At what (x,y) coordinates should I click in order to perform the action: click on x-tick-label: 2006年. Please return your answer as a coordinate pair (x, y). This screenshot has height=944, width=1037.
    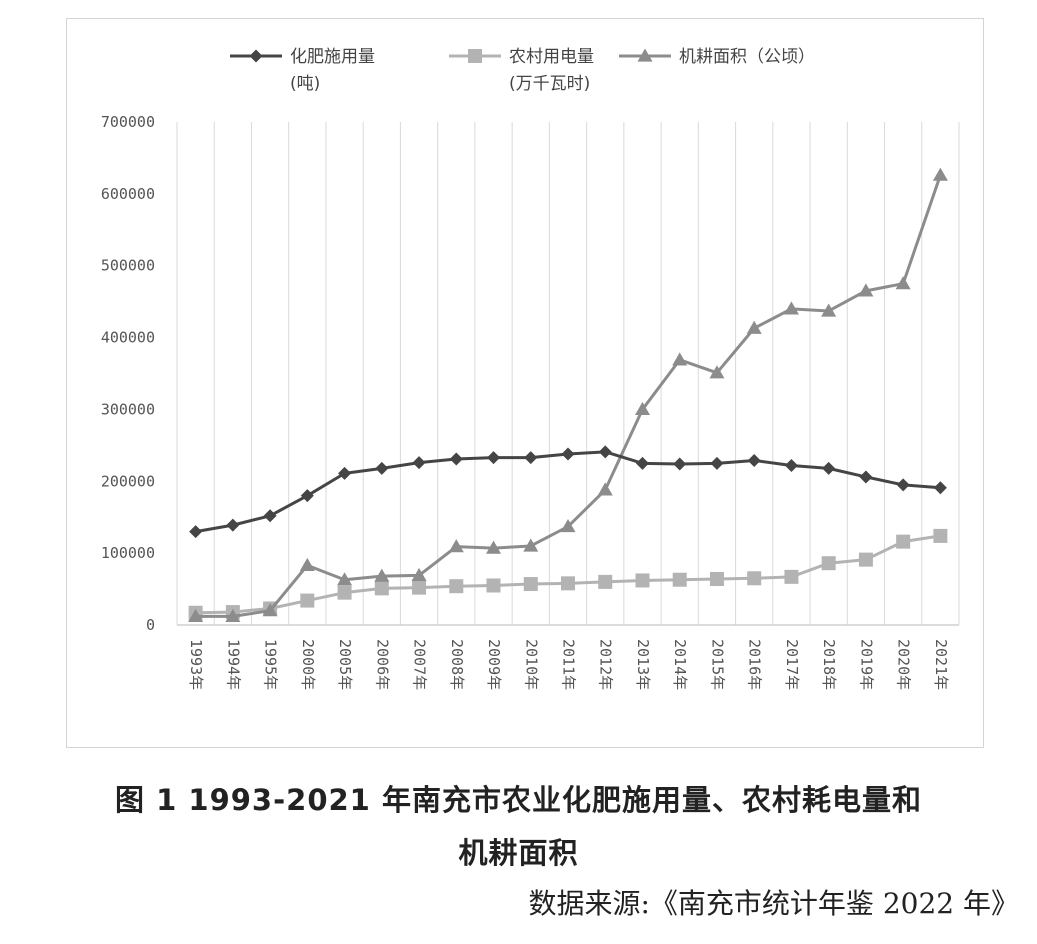
    Looking at the image, I should click on (382, 664).